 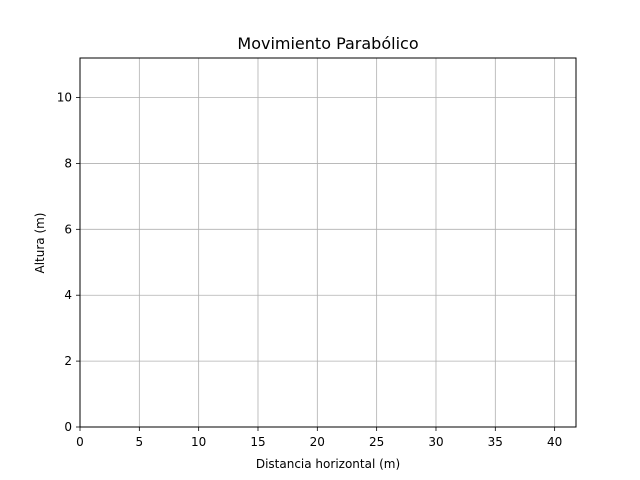 I want to click on x-tick-label: 25, so click(x=376, y=442).